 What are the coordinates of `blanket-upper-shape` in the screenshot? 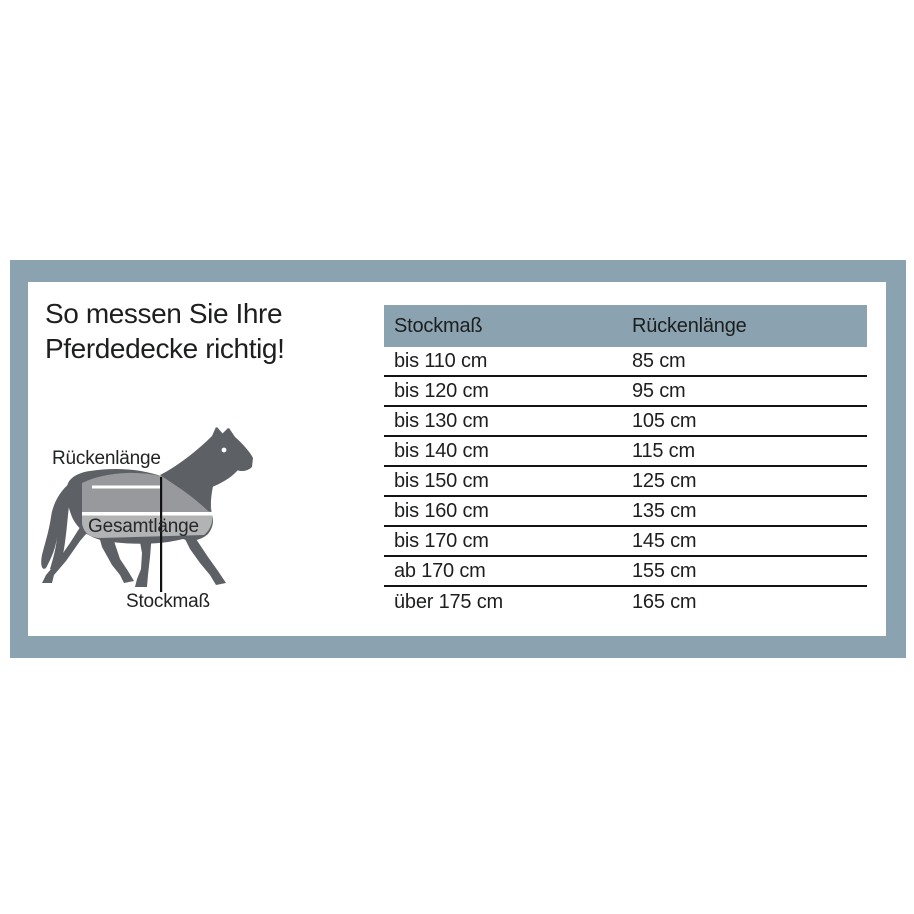 It's located at (147, 492).